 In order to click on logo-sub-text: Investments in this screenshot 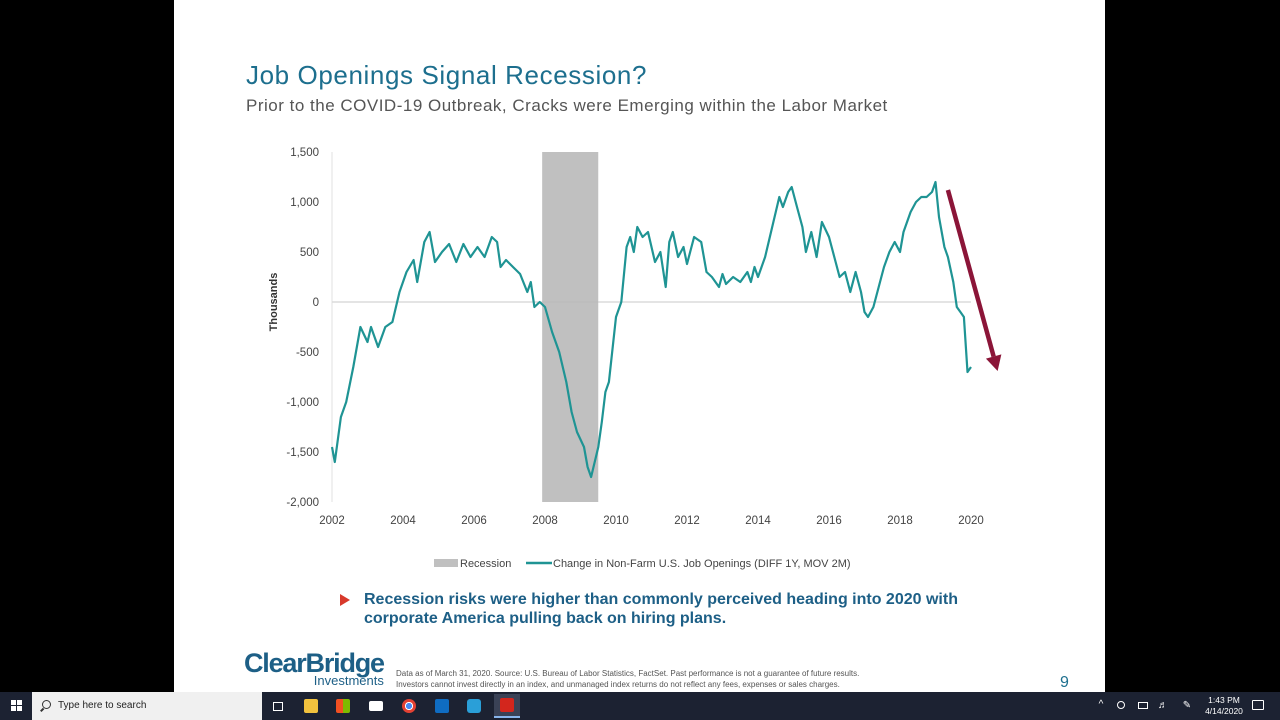, I will do `click(348, 680)`.